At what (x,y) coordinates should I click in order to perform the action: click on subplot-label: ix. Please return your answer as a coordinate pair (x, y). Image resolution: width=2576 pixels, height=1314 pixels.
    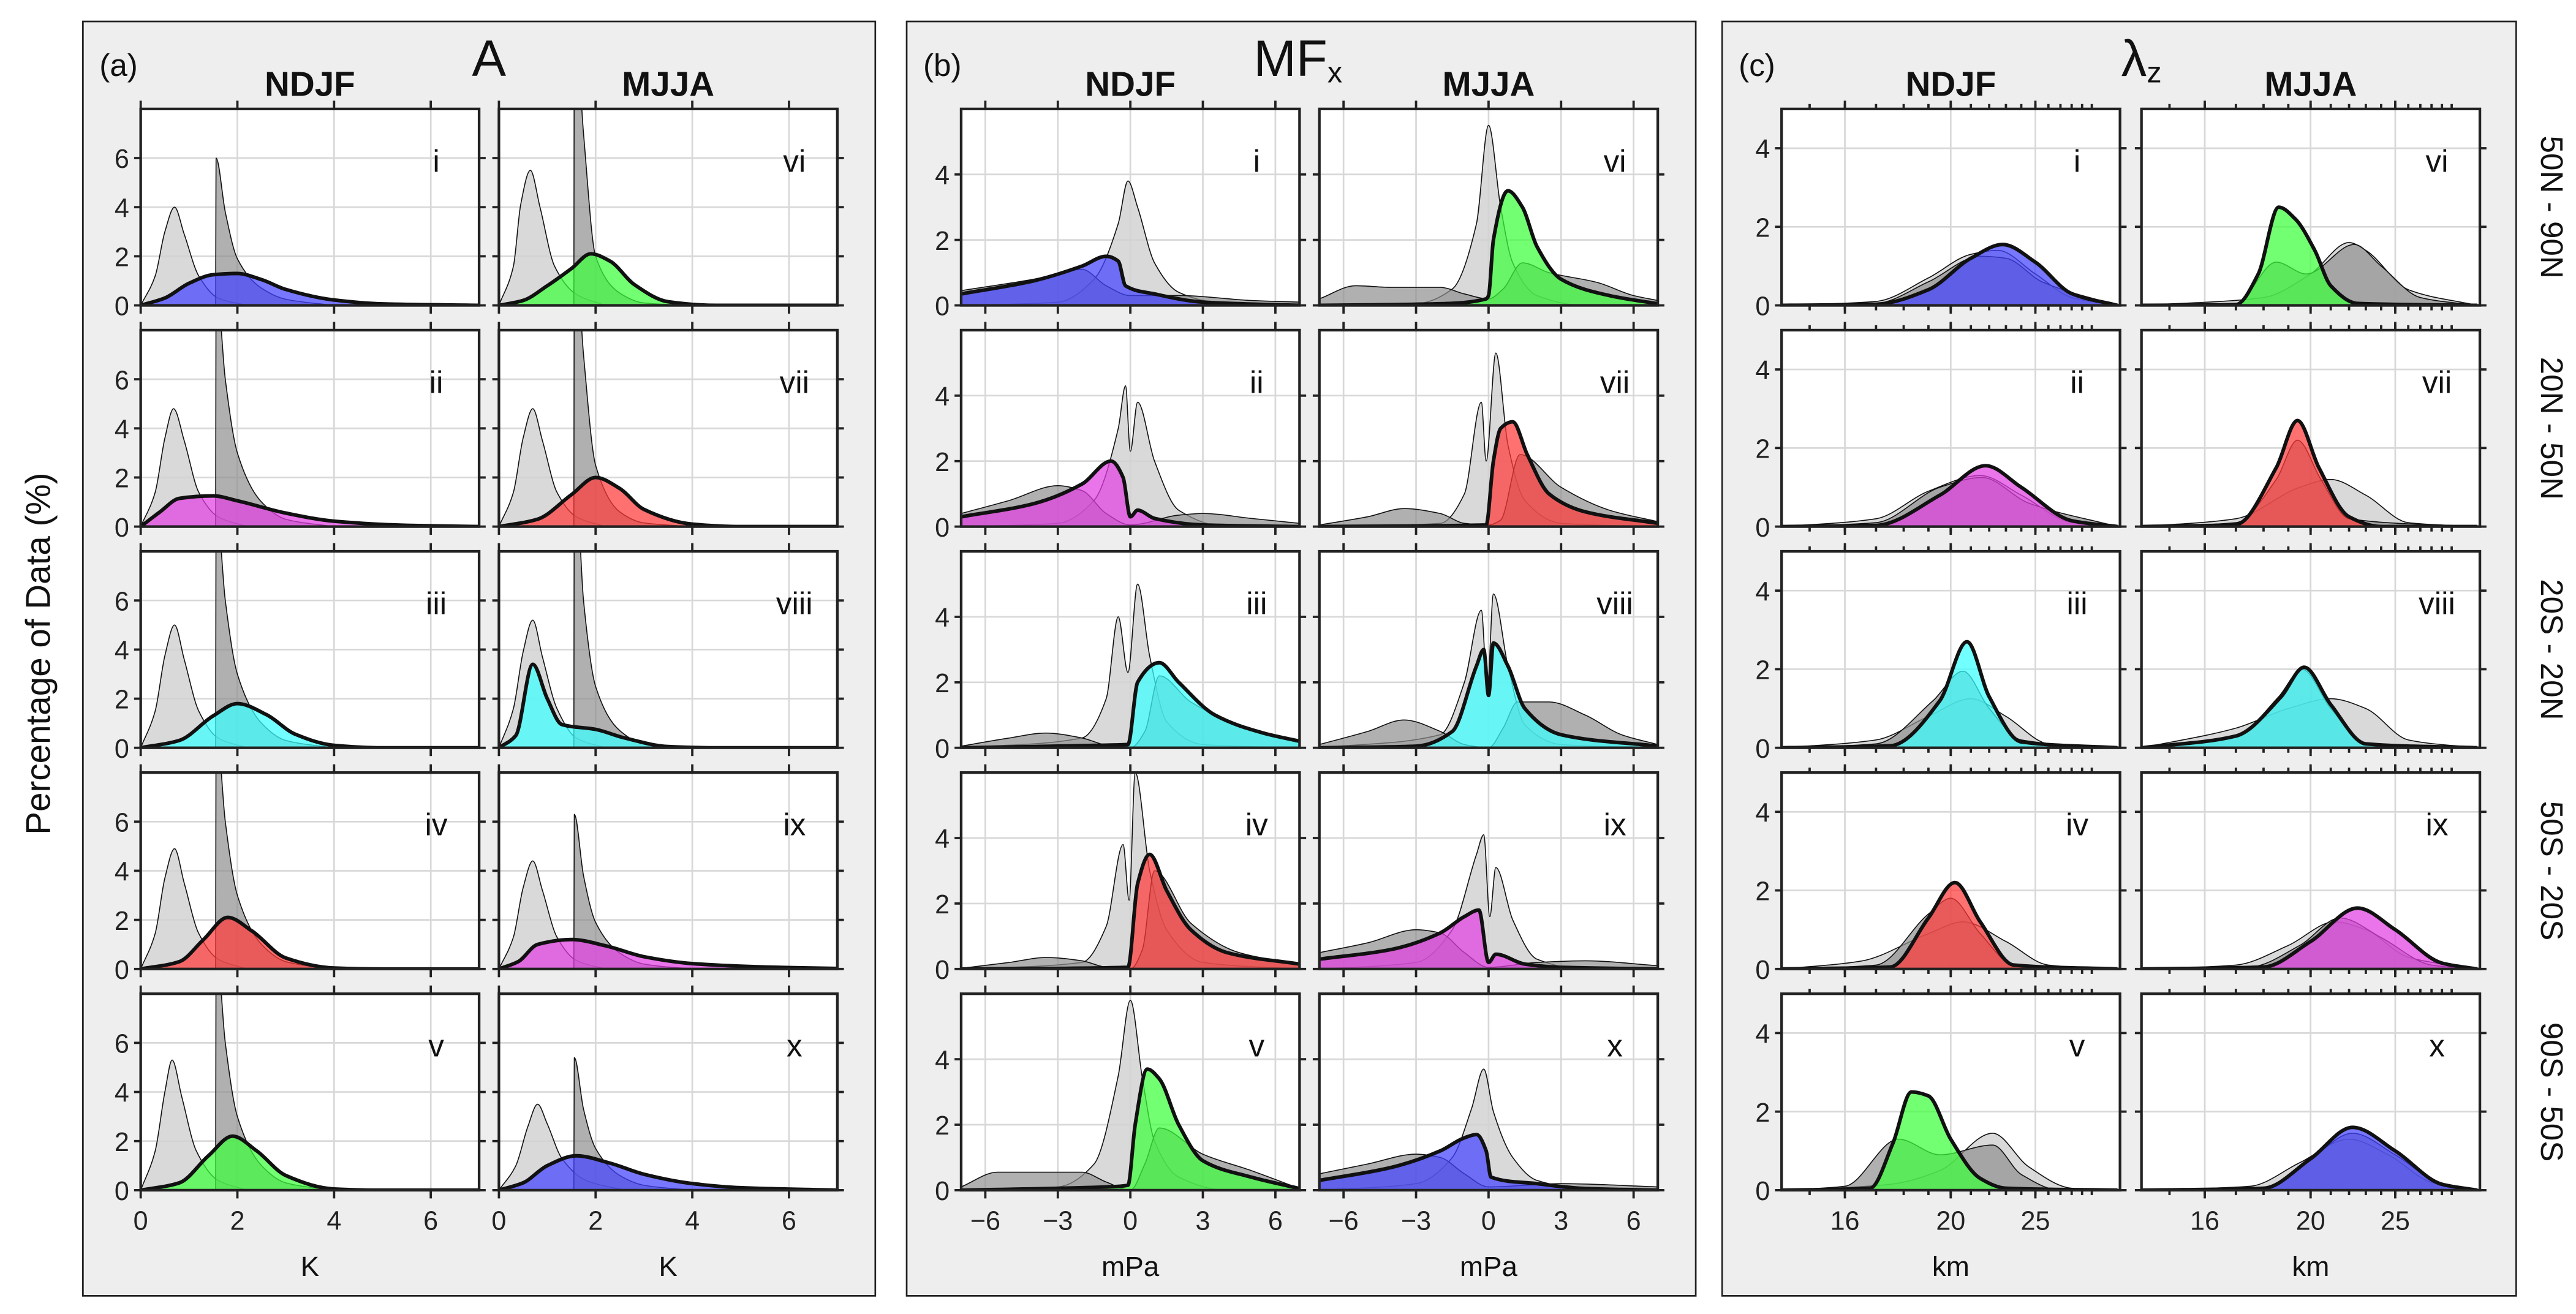
    Looking at the image, I should click on (2437, 824).